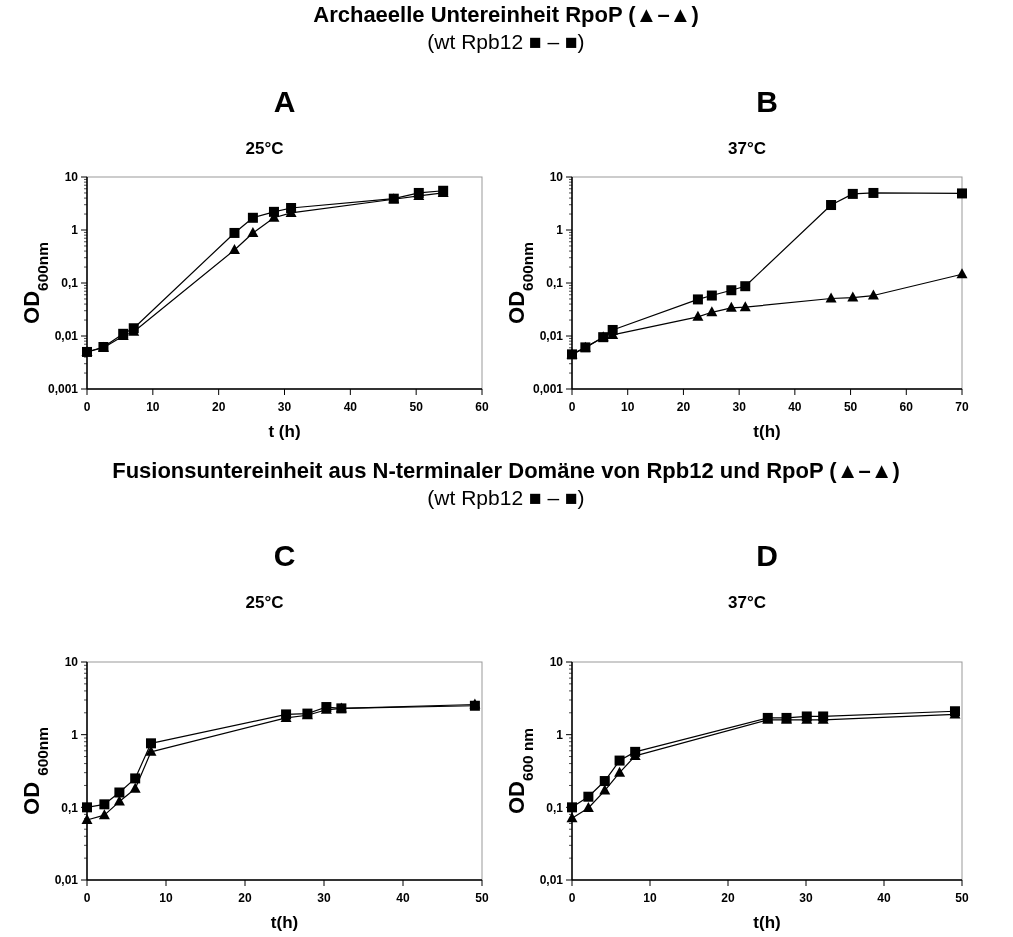 The width and height of the screenshot is (1013, 937). Describe the element at coordinates (962, 407) in the screenshot. I see `x-tick-label: 70` at that location.